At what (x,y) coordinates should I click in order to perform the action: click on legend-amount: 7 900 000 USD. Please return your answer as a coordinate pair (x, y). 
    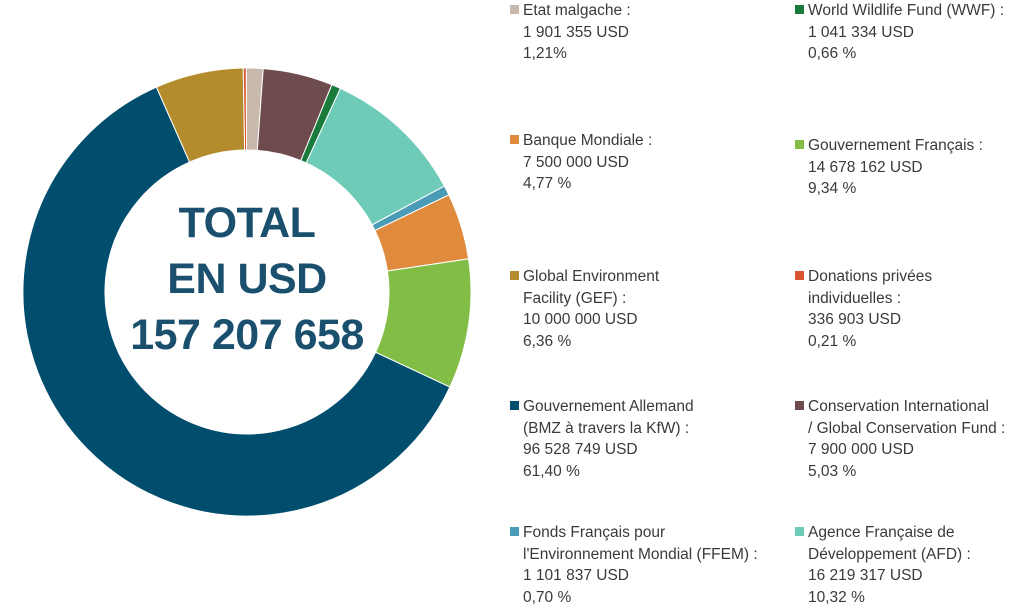
    Looking at the image, I should click on (861, 449).